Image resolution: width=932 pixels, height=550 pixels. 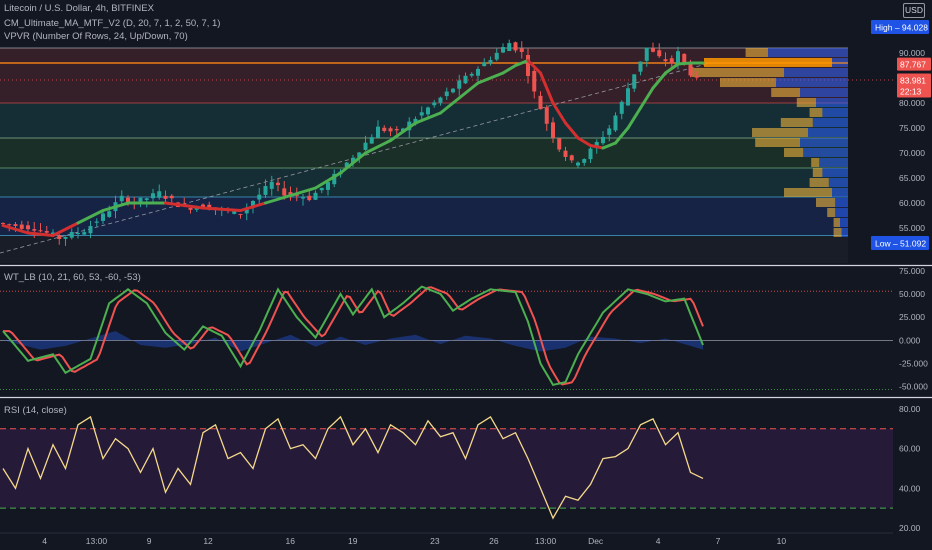 I want to click on wt-axis-tick: -50.000, so click(x=913, y=387).